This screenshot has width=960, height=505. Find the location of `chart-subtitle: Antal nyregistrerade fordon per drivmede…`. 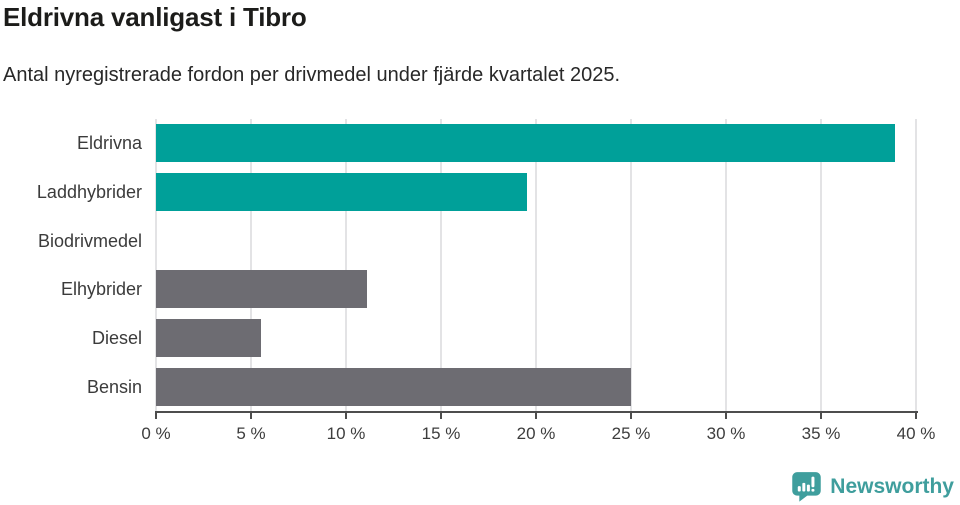

chart-subtitle: Antal nyregistrerade fordon per drivmede… is located at coordinates (312, 75).